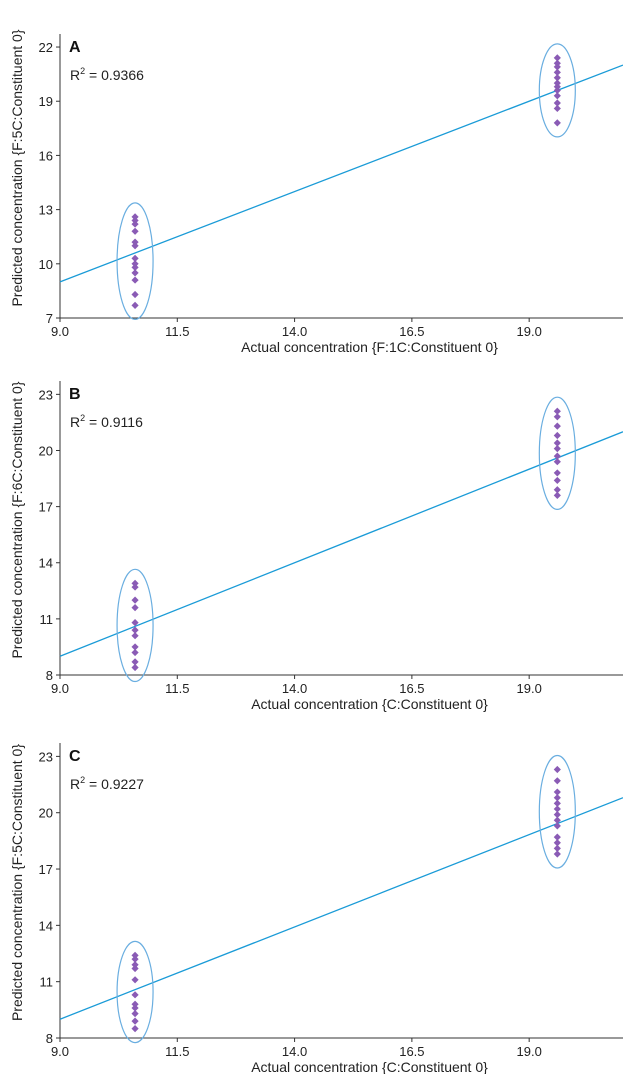 This screenshot has height=1074, width=623. I want to click on y-tick-label: 10, so click(46, 264).